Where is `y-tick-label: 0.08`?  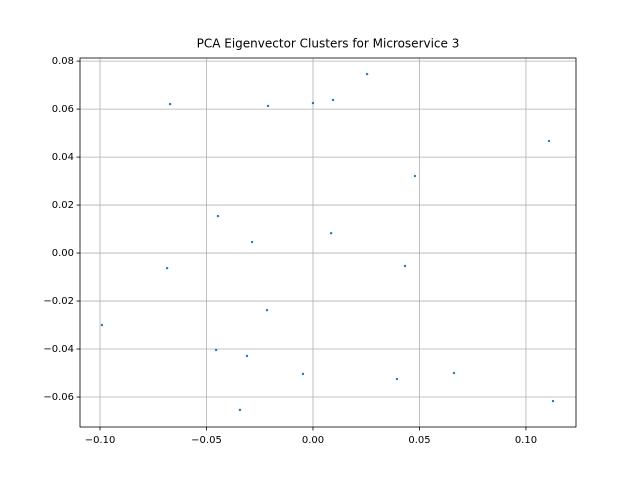 y-tick-label: 0.08 is located at coordinates (63, 61).